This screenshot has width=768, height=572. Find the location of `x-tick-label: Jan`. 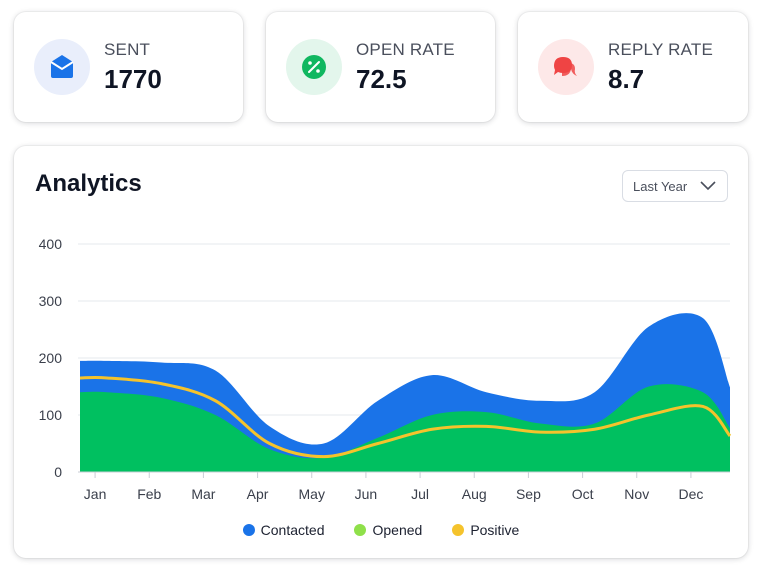

x-tick-label: Jan is located at coordinates (95, 494).